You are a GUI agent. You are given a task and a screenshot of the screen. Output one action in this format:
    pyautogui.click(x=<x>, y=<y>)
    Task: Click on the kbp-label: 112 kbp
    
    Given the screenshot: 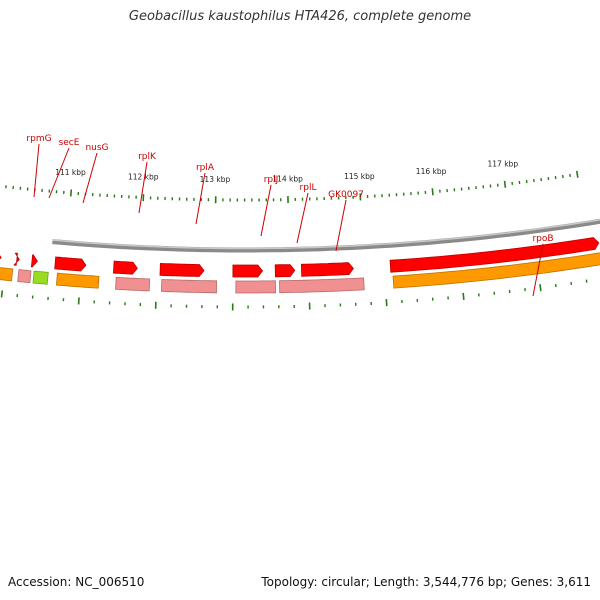 What is the action you would take?
    pyautogui.click(x=143, y=177)
    